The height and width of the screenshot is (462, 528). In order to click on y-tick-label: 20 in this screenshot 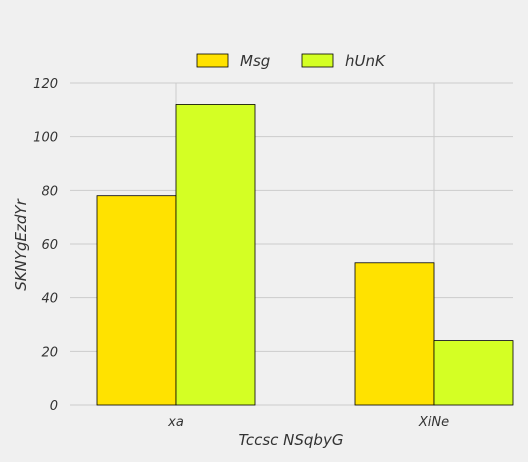, I will do `click(49, 352)`.